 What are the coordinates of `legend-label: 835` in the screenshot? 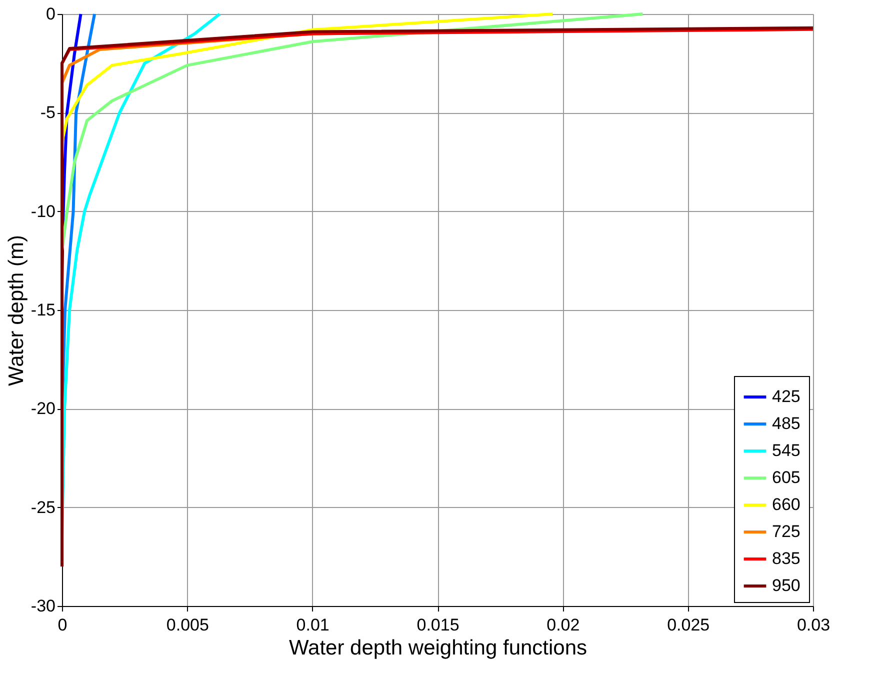 It's located at (786, 558).